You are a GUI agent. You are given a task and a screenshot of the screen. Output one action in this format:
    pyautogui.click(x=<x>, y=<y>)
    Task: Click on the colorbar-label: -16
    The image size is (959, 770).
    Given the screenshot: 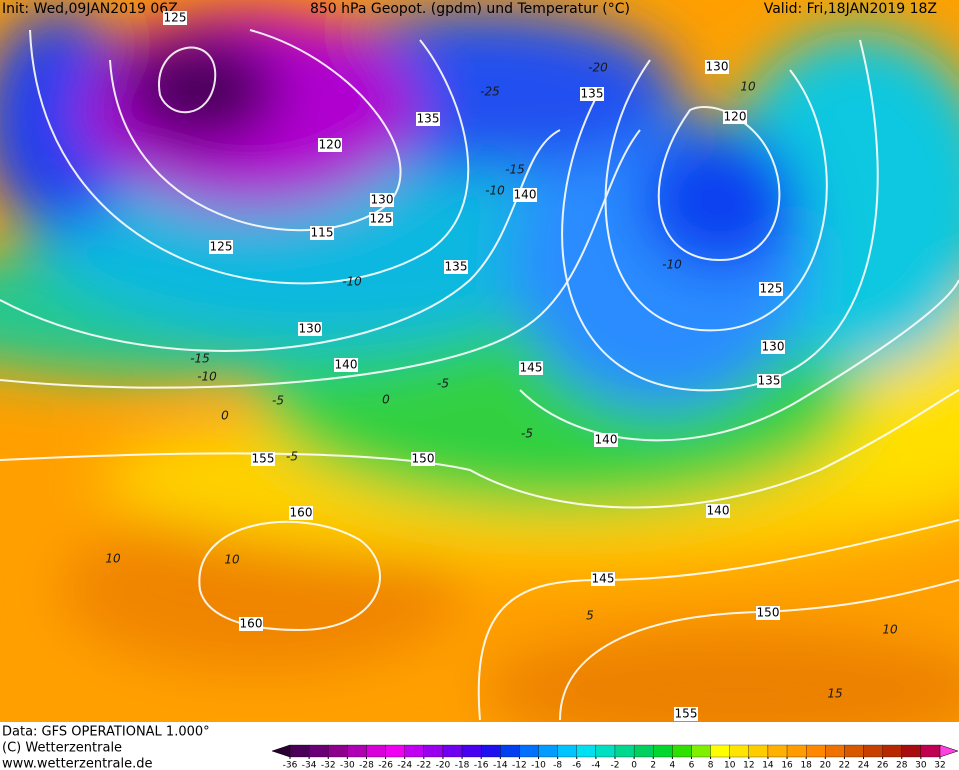 What is the action you would take?
    pyautogui.click(x=481, y=765)
    